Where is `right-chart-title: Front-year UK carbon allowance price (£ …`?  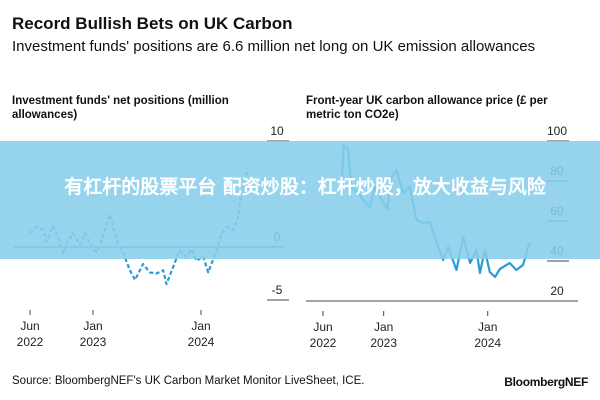 right-chart-title: Front-year UK carbon allowance price (£ … is located at coordinates (427, 108).